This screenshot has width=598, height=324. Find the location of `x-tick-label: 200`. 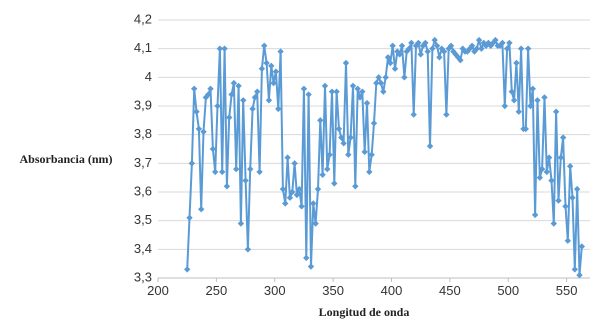

x-tick-label: 200 is located at coordinates (158, 290).